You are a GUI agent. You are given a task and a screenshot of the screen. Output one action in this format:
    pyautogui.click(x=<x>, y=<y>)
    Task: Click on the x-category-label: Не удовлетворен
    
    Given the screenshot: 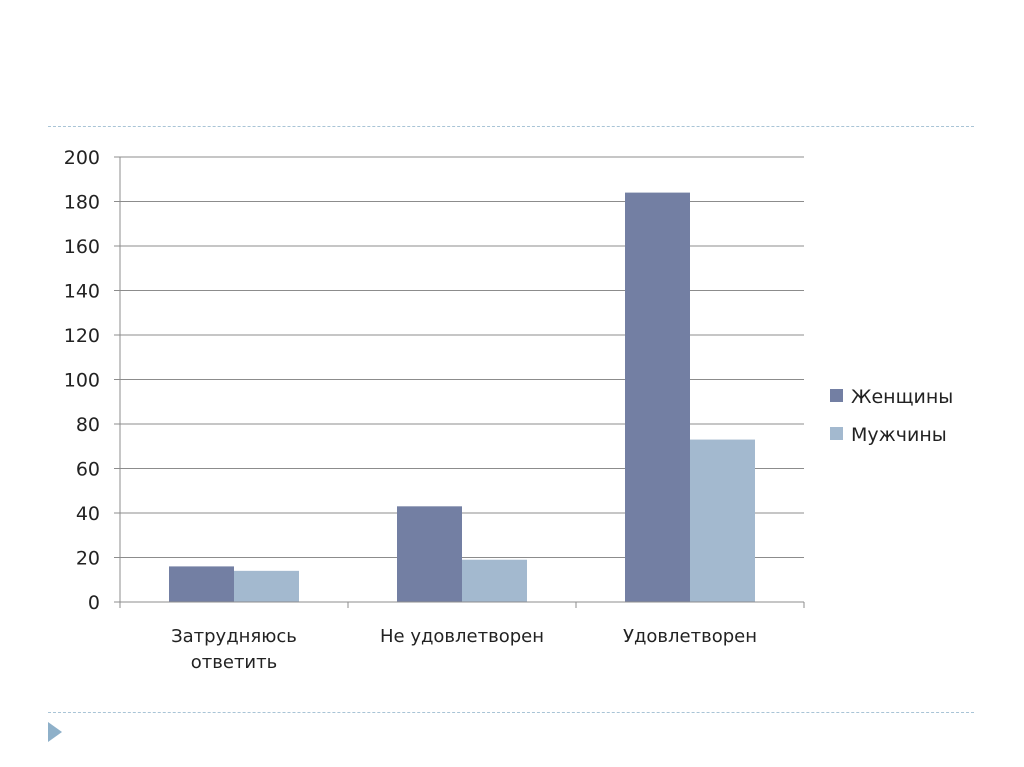 What is the action you would take?
    pyautogui.click(x=462, y=636)
    